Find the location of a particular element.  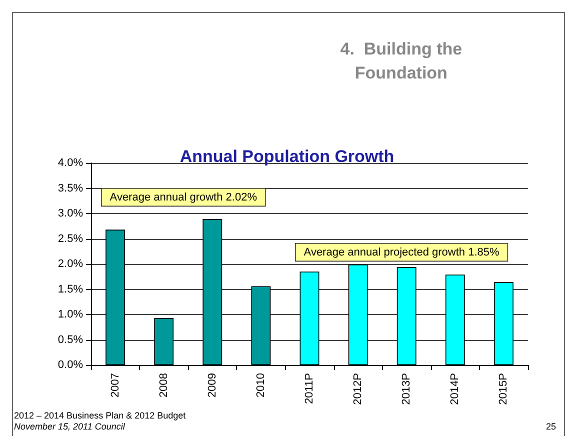

chart-title: Annual Population Growth is located at coordinates (287, 156).